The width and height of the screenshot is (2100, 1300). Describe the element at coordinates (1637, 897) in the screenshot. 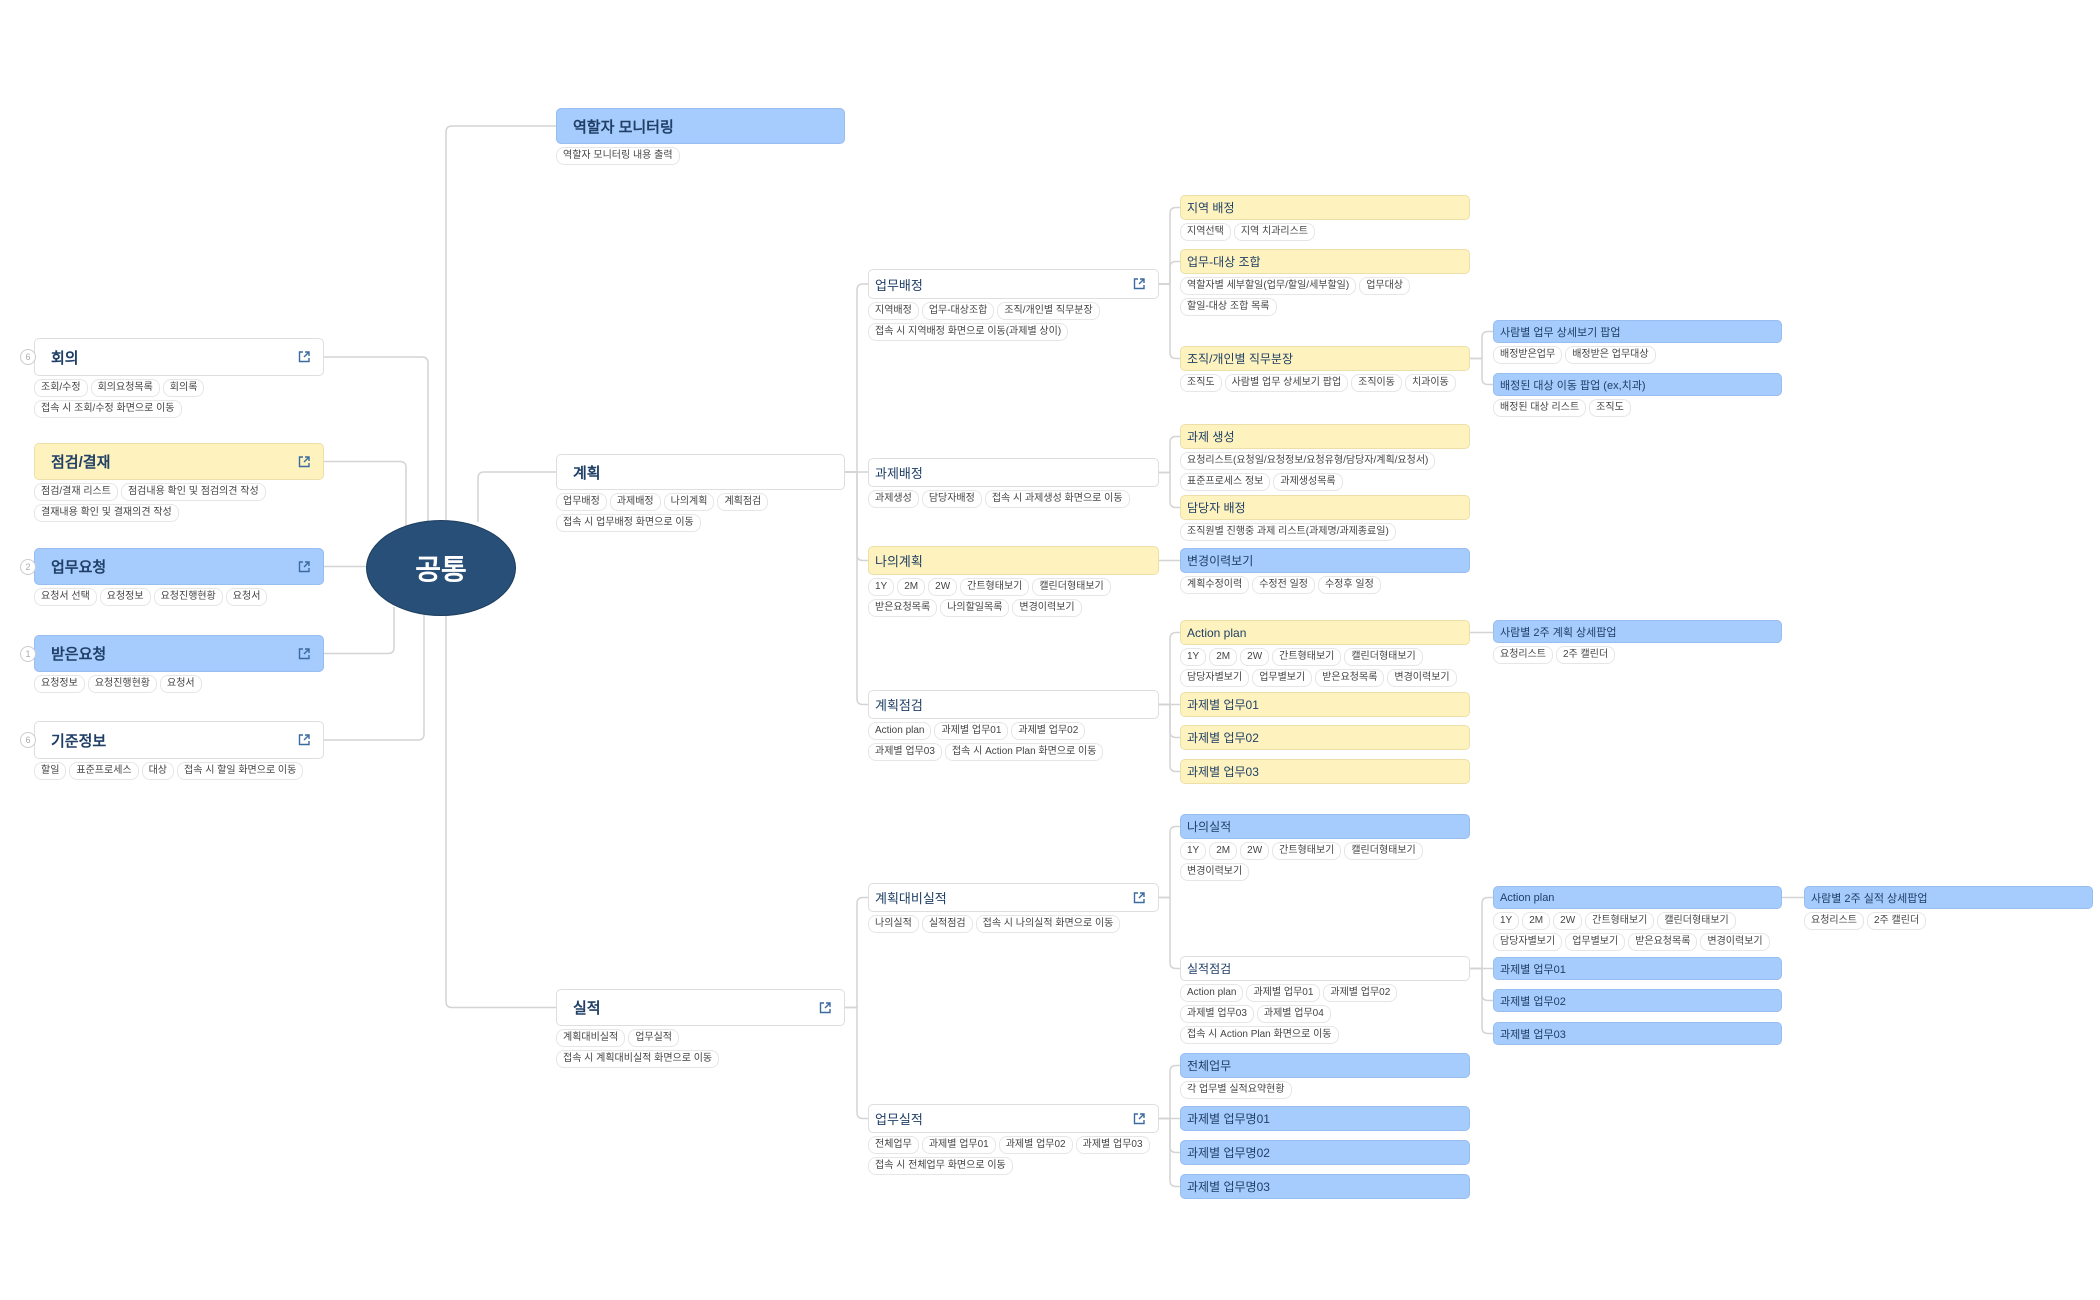

I see `node-perfap: Action plan` at that location.